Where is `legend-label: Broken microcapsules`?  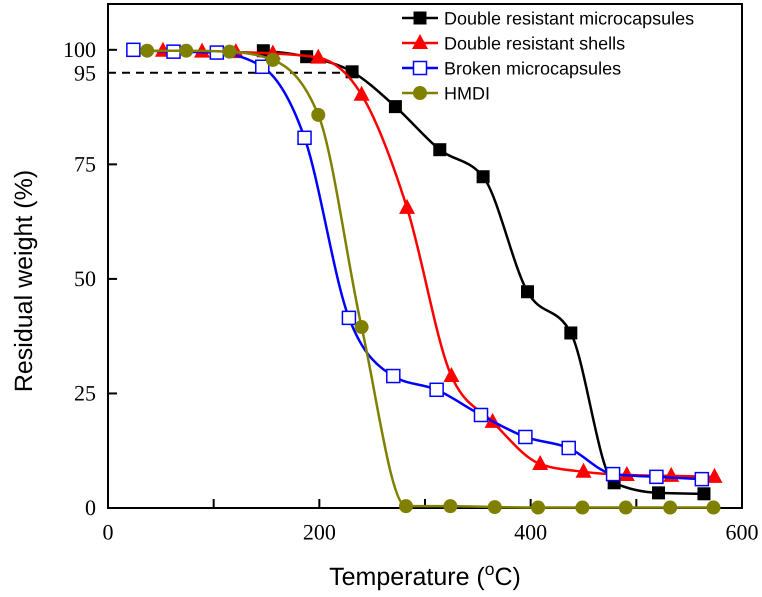 legend-label: Broken microcapsules is located at coordinates (533, 68).